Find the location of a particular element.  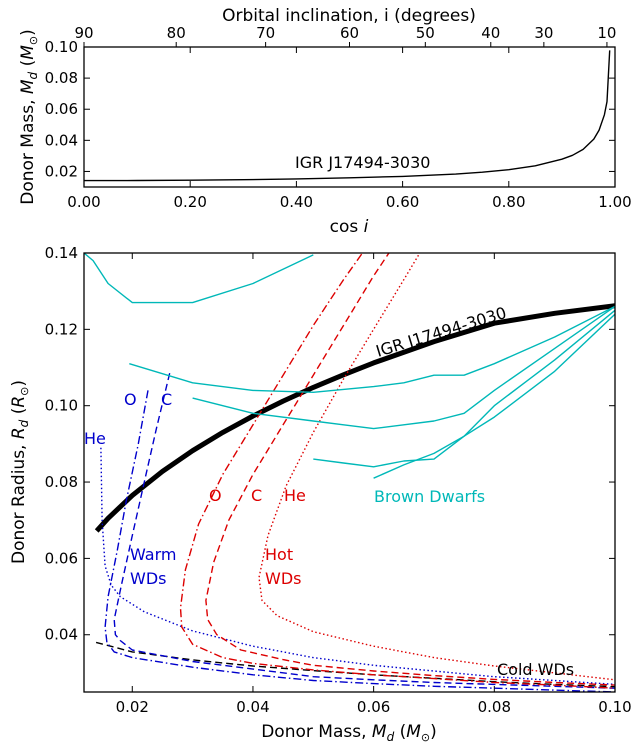

top-panel-inclination-tick-label: 70 is located at coordinates (265, 33).